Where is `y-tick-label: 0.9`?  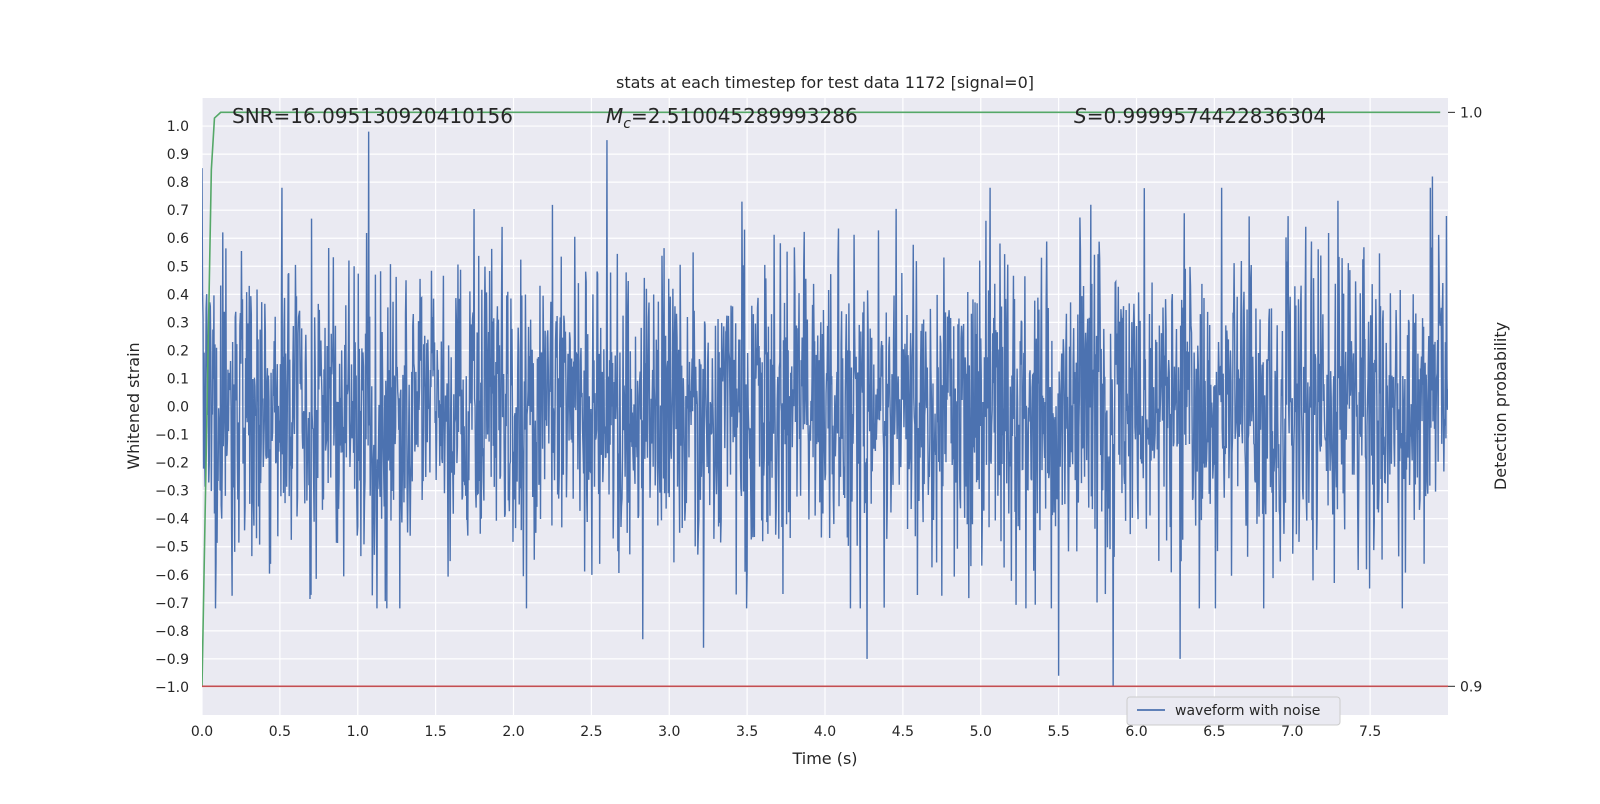
y-tick-label: 0.9 is located at coordinates (178, 155).